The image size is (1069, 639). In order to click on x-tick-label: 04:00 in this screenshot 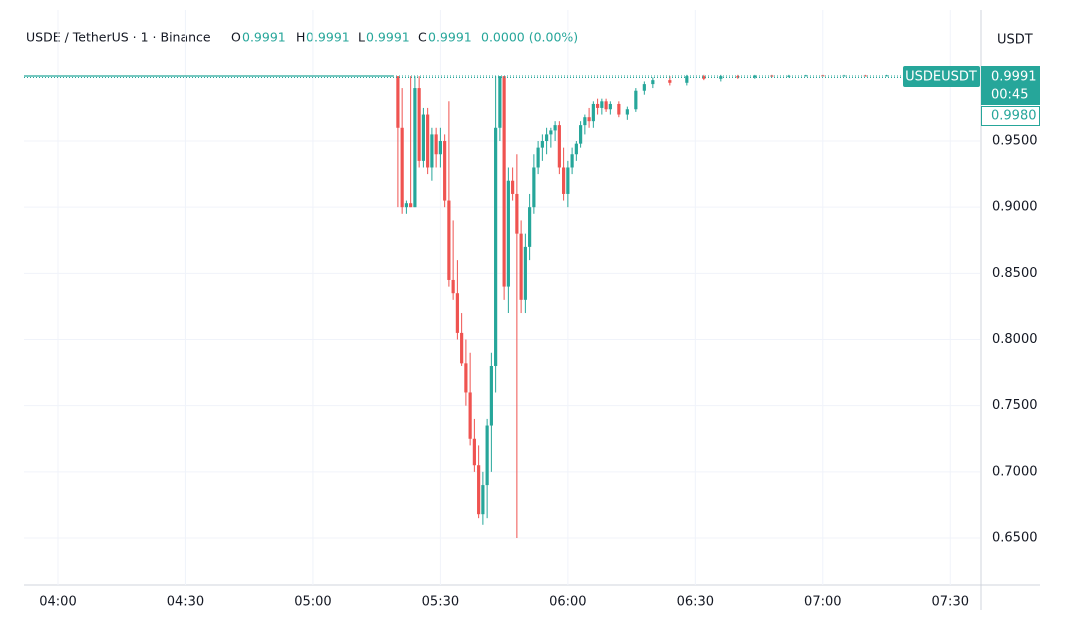, I will do `click(57, 602)`.